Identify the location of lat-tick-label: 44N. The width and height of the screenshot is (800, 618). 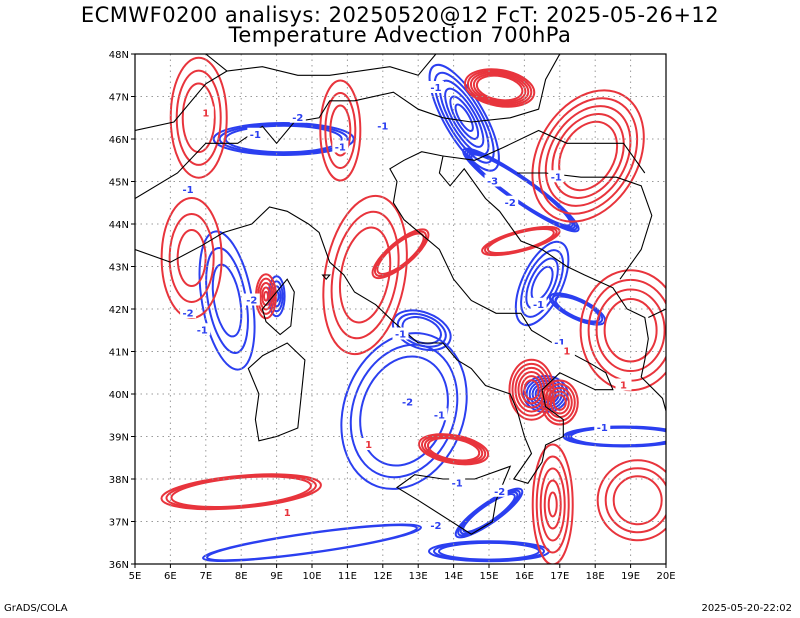
(119, 225).